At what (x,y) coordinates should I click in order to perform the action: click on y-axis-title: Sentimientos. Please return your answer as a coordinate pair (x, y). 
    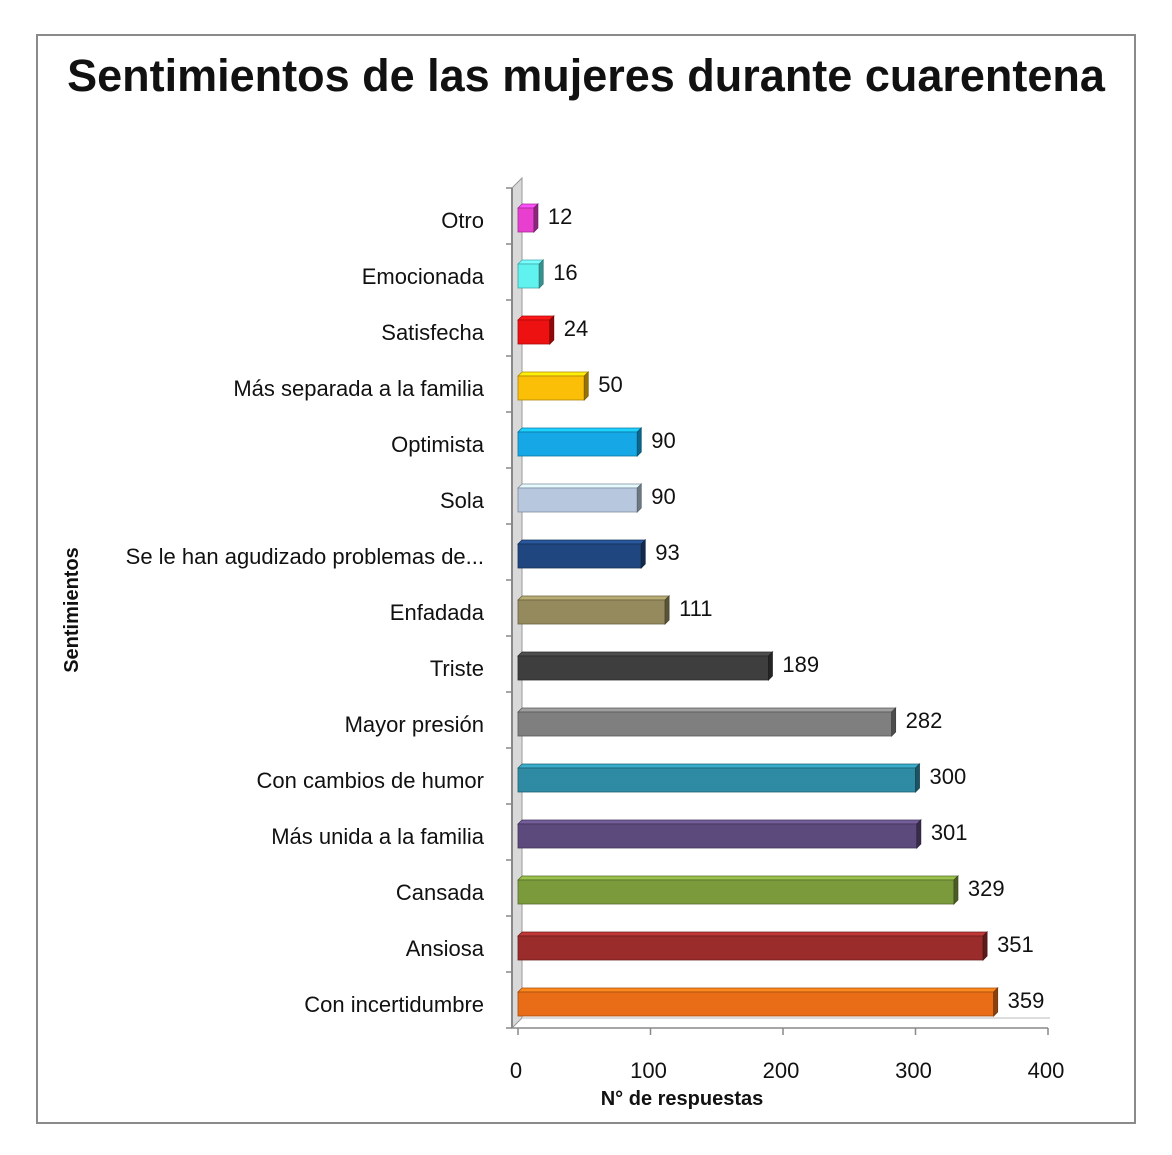
    Looking at the image, I should click on (72, 610).